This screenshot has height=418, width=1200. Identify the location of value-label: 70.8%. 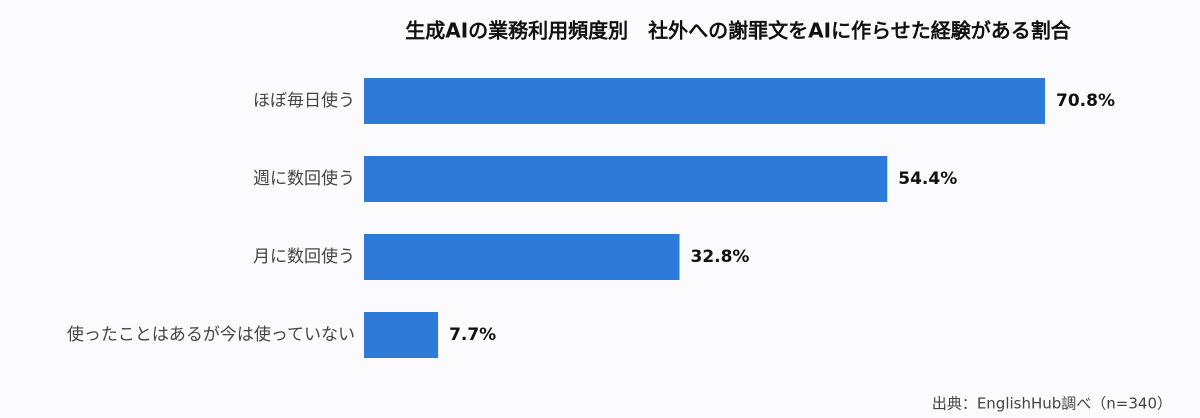
(1085, 101).